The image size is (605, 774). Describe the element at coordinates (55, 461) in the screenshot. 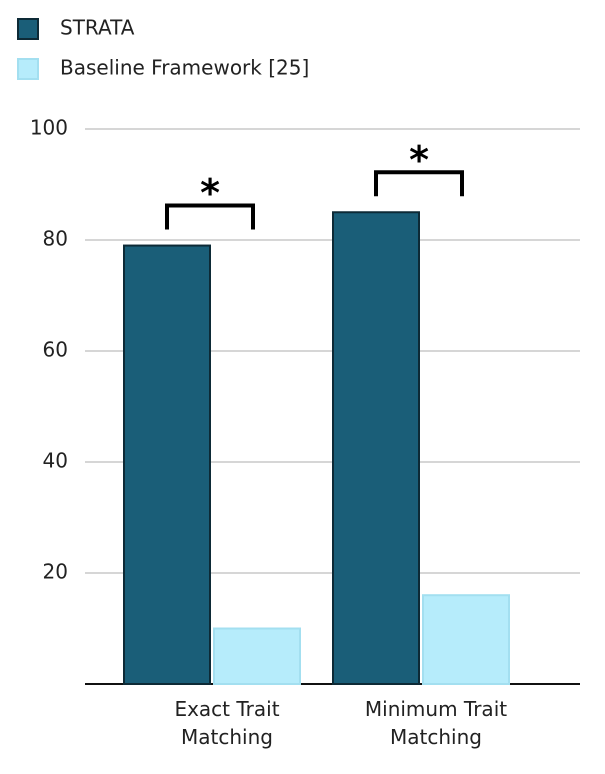

I see `y-tick-label: 40` at that location.